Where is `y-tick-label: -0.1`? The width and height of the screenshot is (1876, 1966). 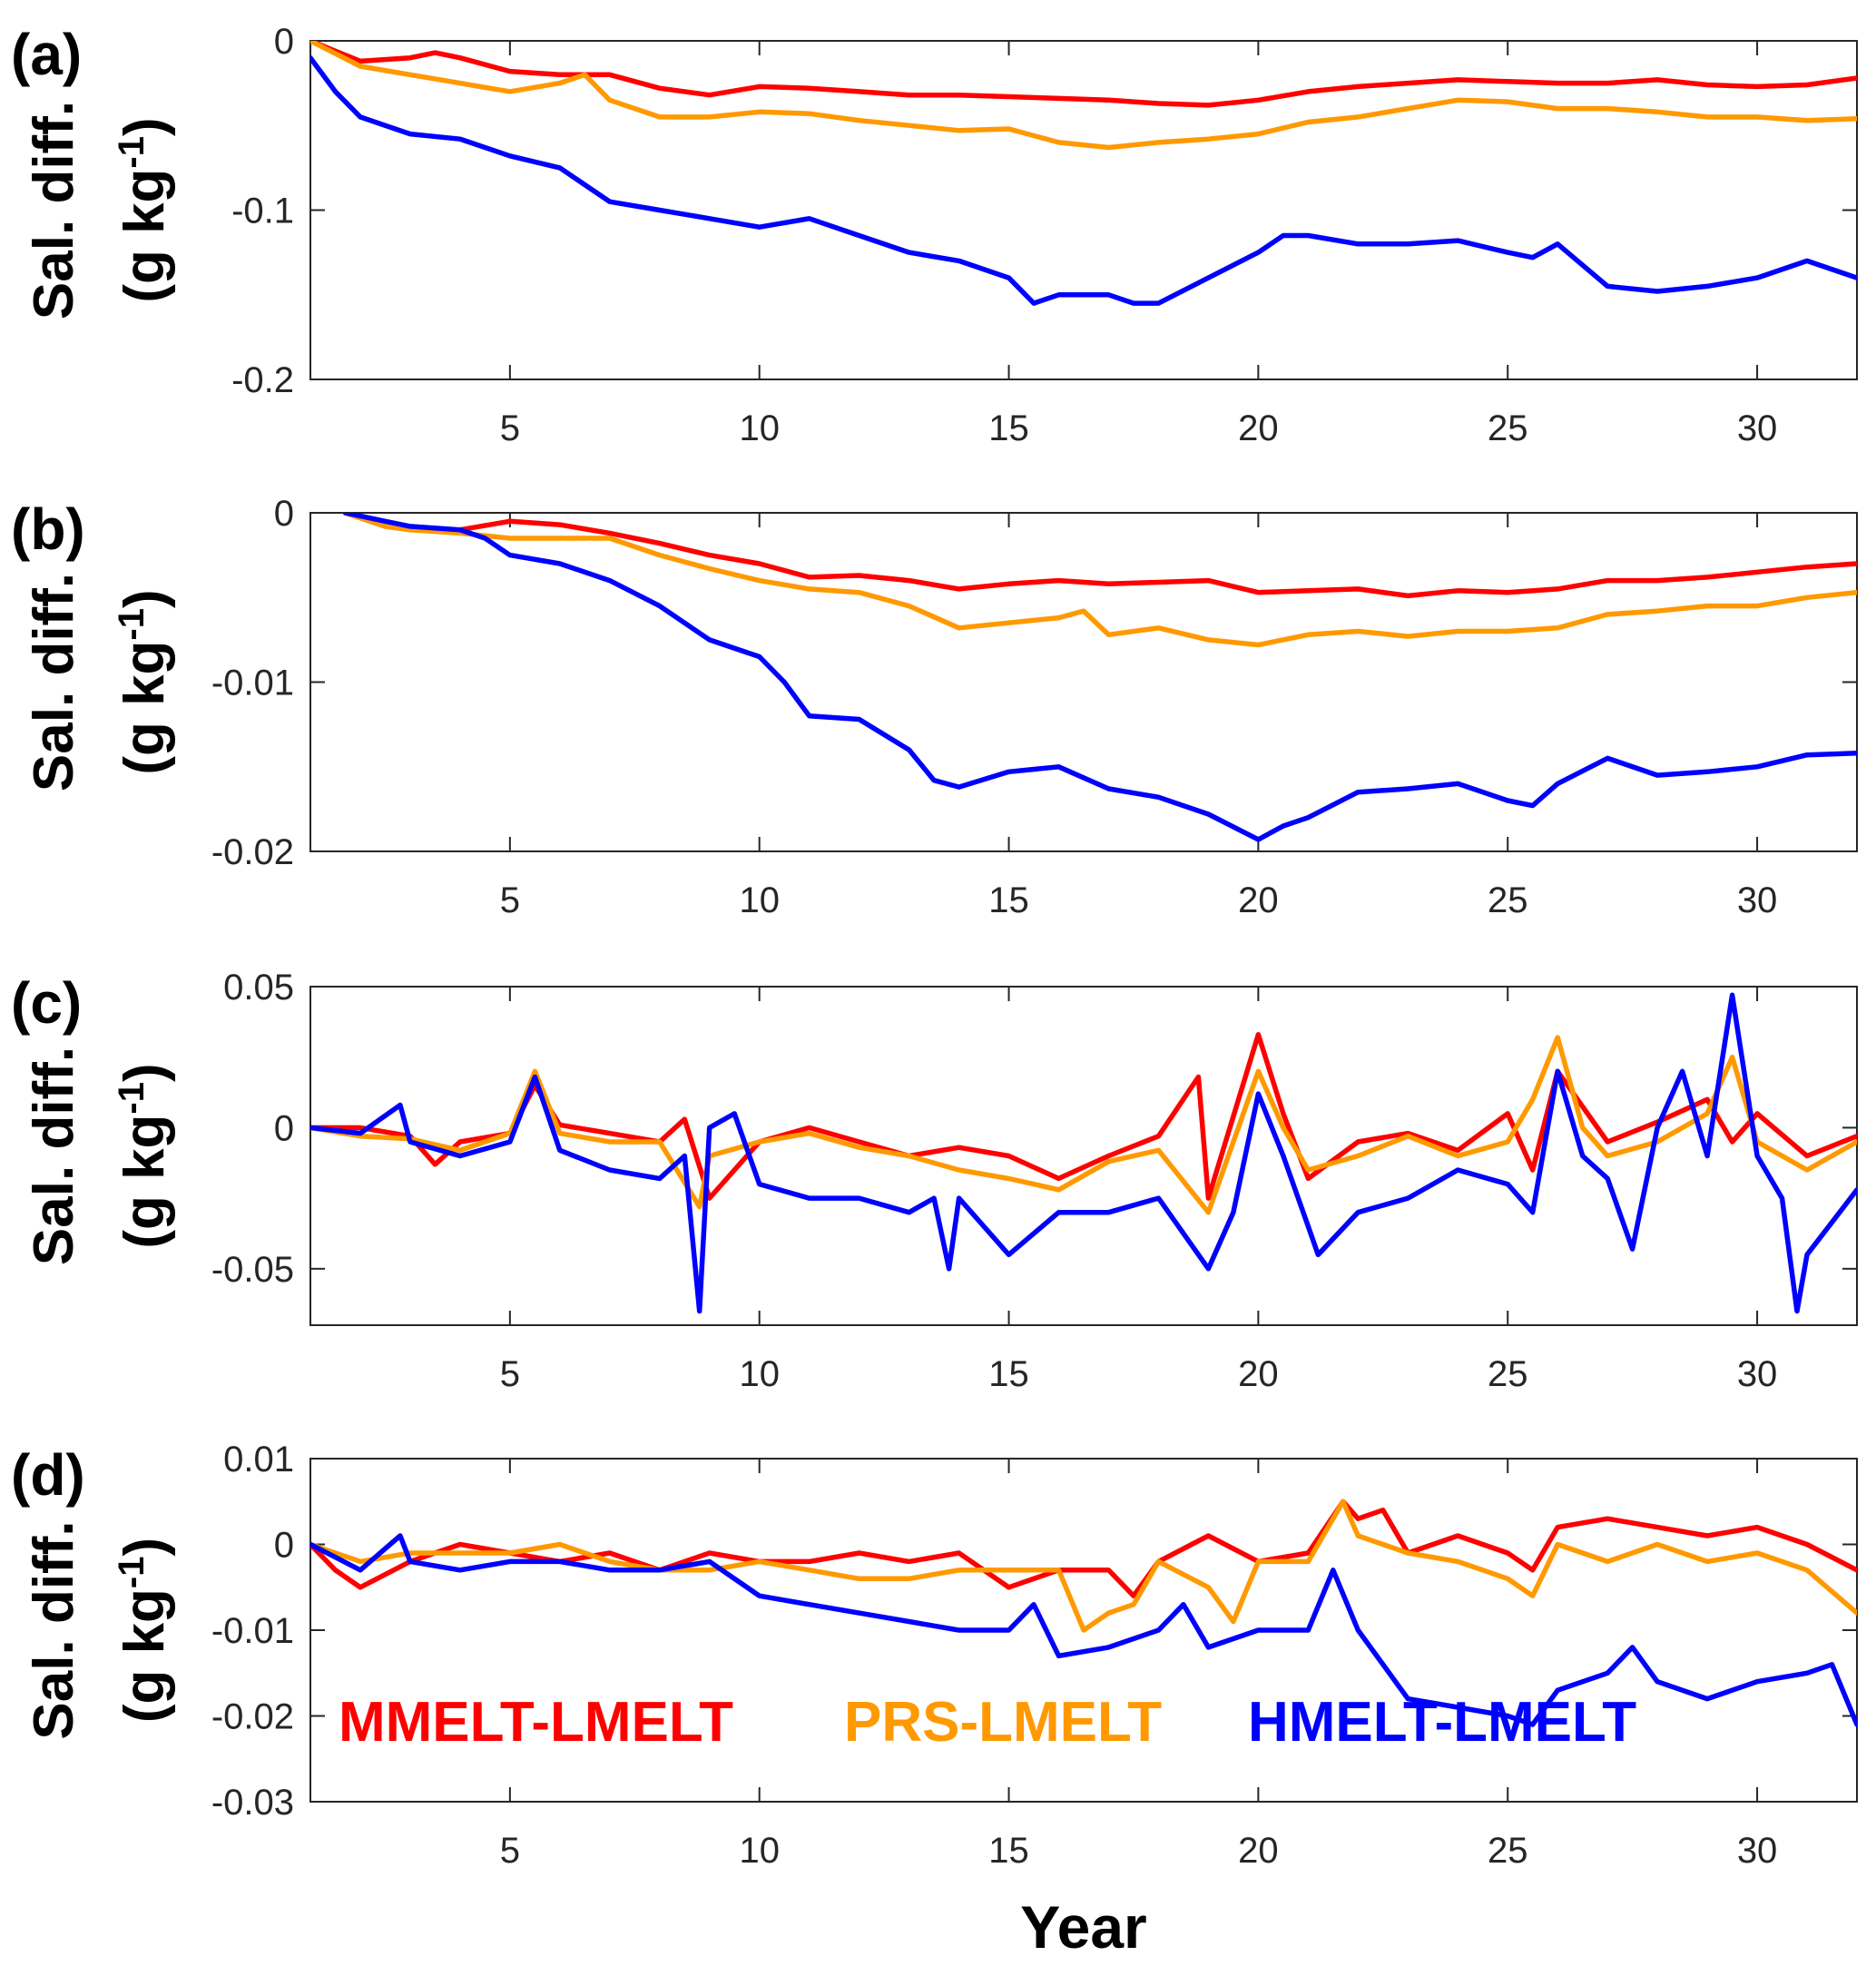
y-tick-label: -0.1 is located at coordinates (262, 211).